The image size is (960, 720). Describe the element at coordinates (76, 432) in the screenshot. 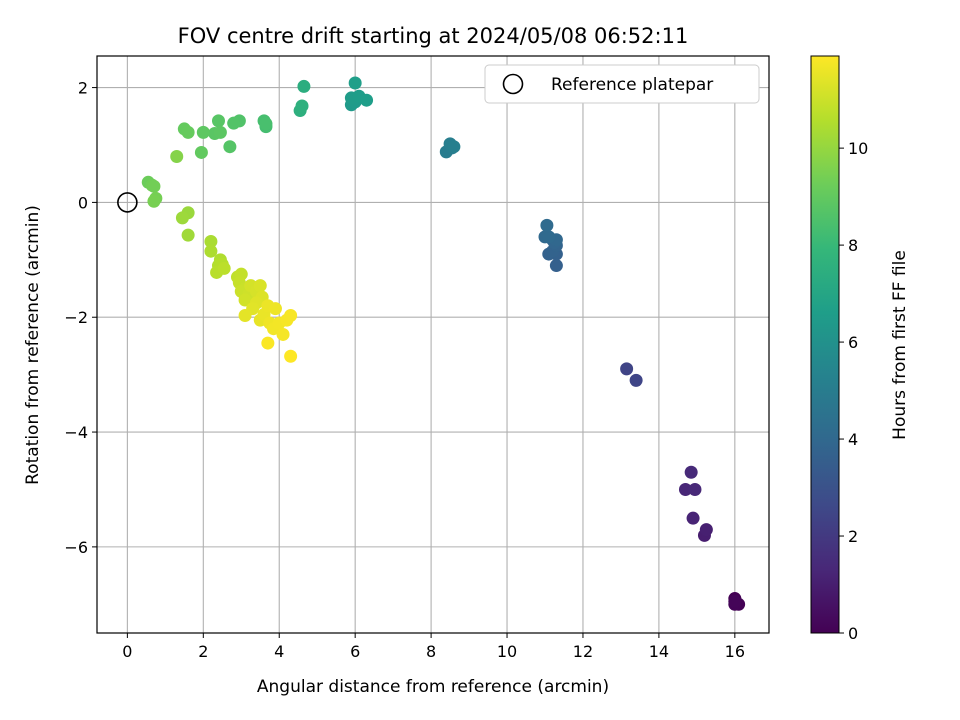

I see `y-tick-label: −4` at that location.